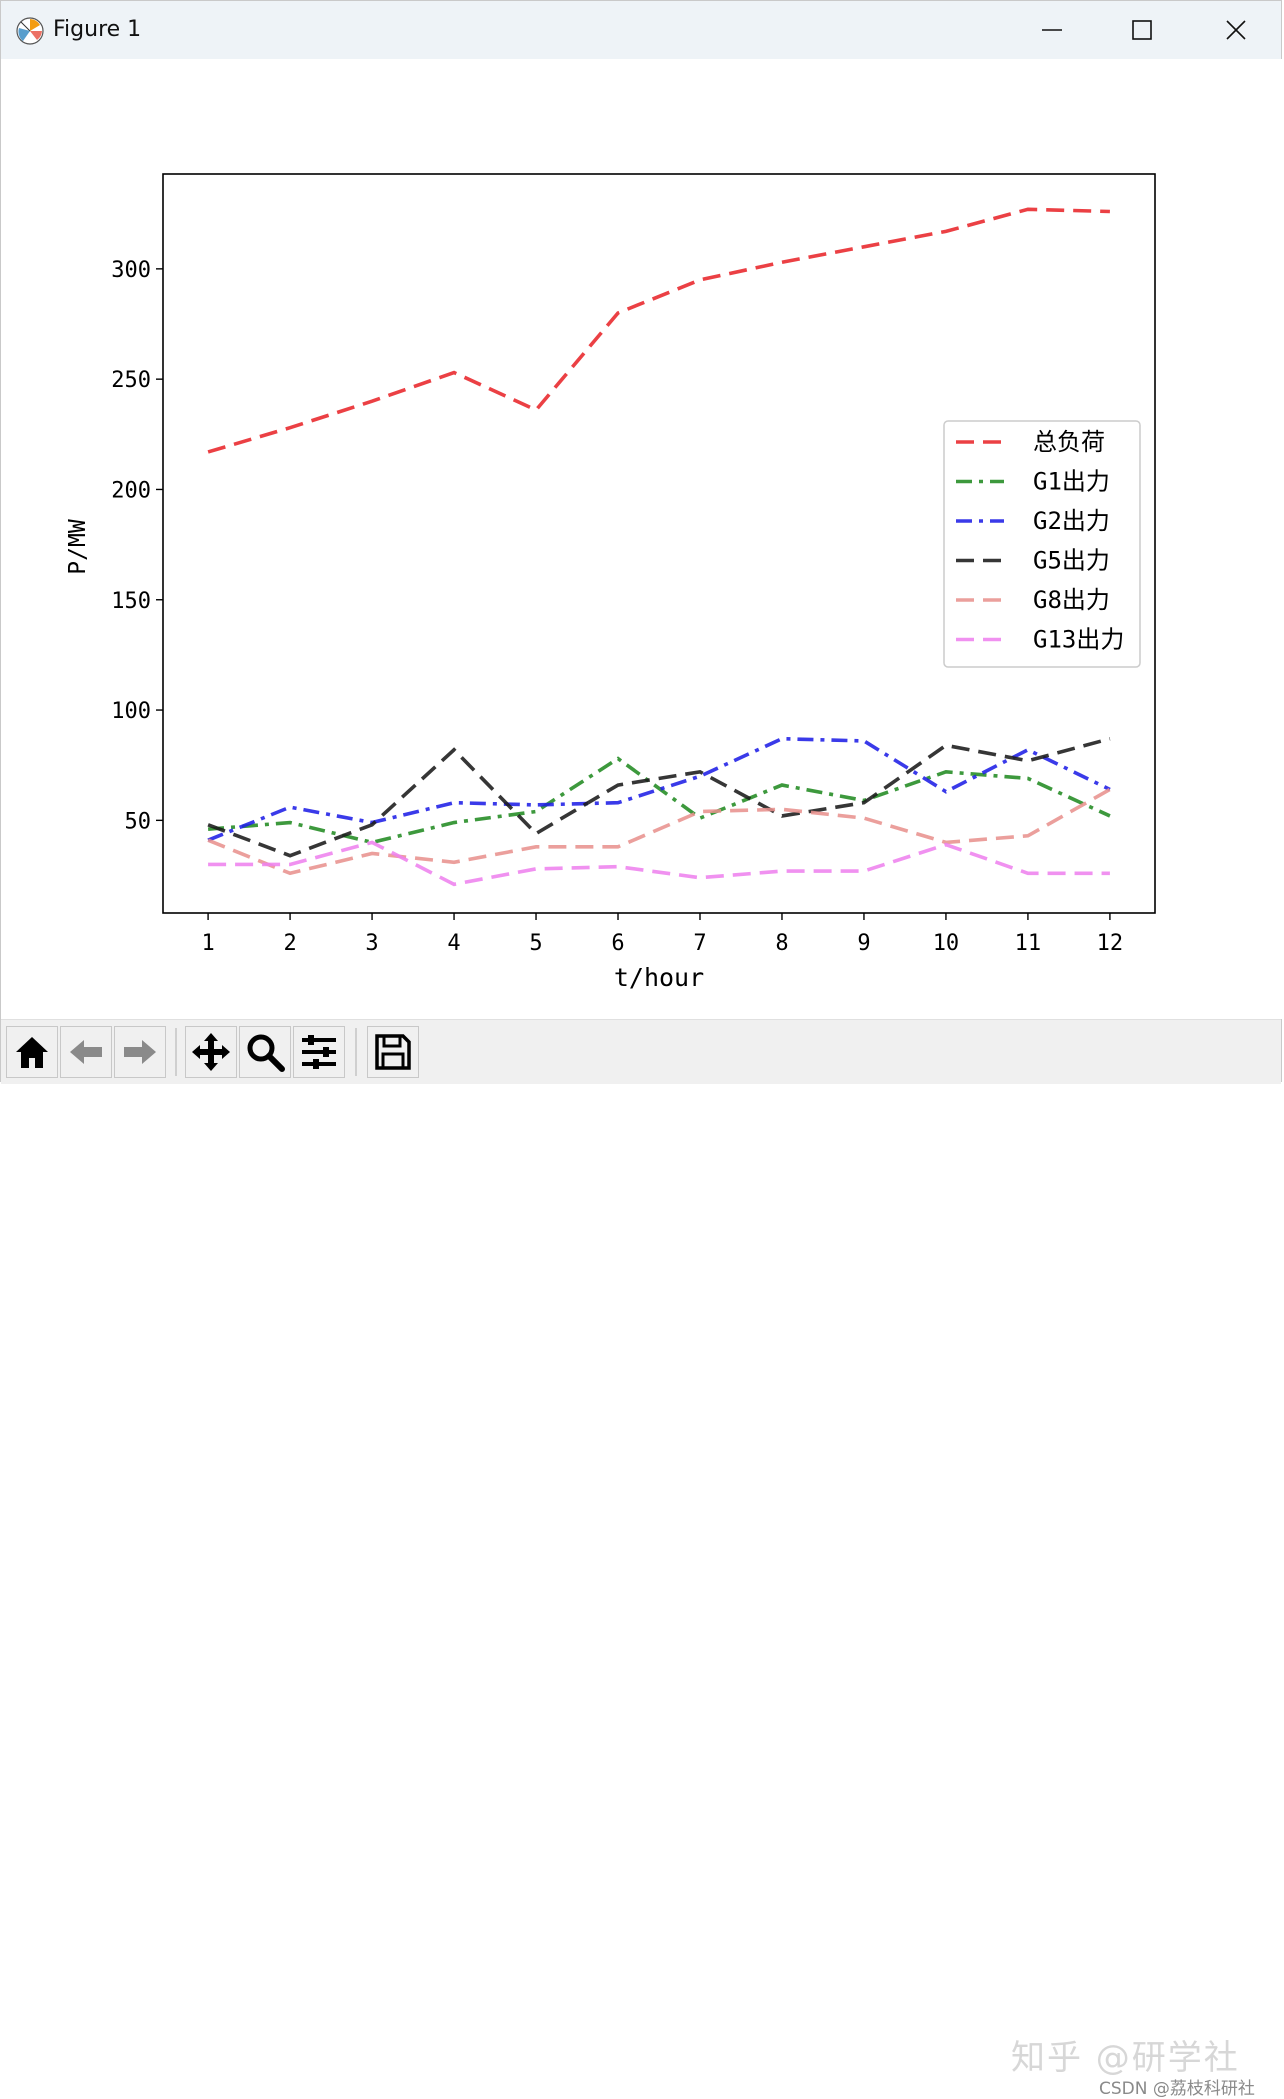 This screenshot has width=1284, height=2099. I want to click on maximize-icon, so click(1142, 30).